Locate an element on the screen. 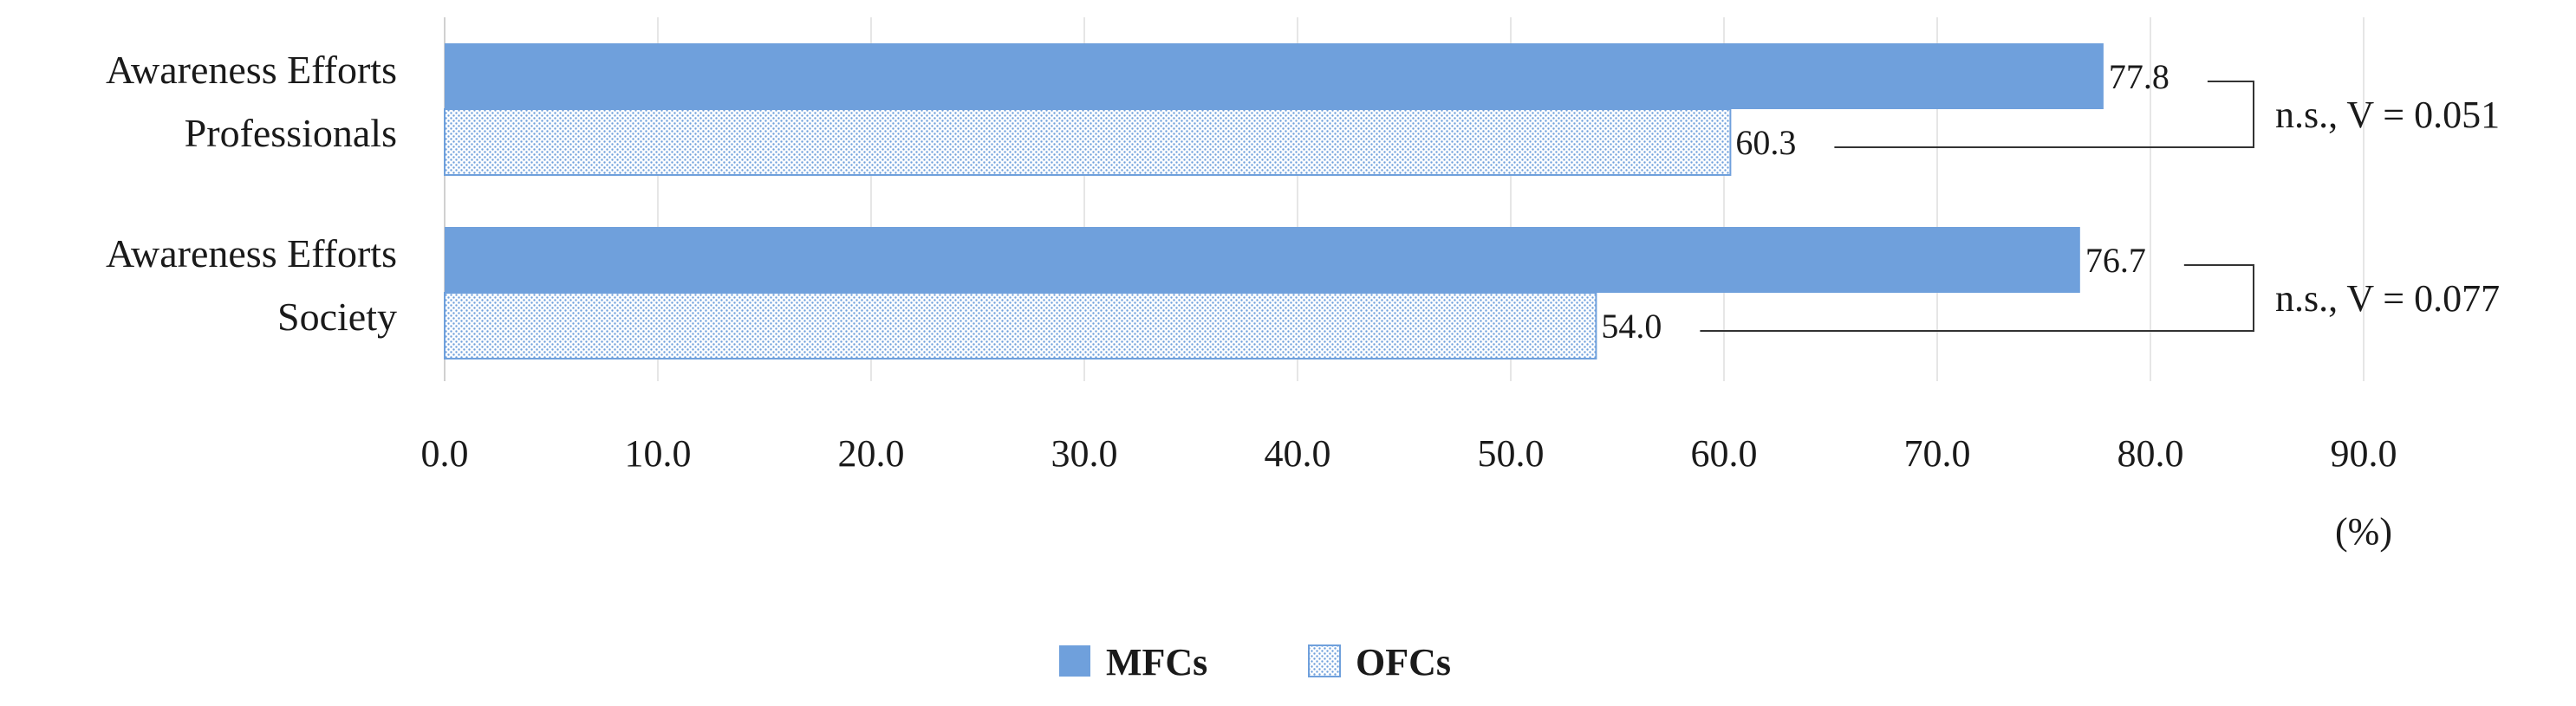 This screenshot has width=2576, height=706. data-label: 77.8 is located at coordinates (2139, 76).